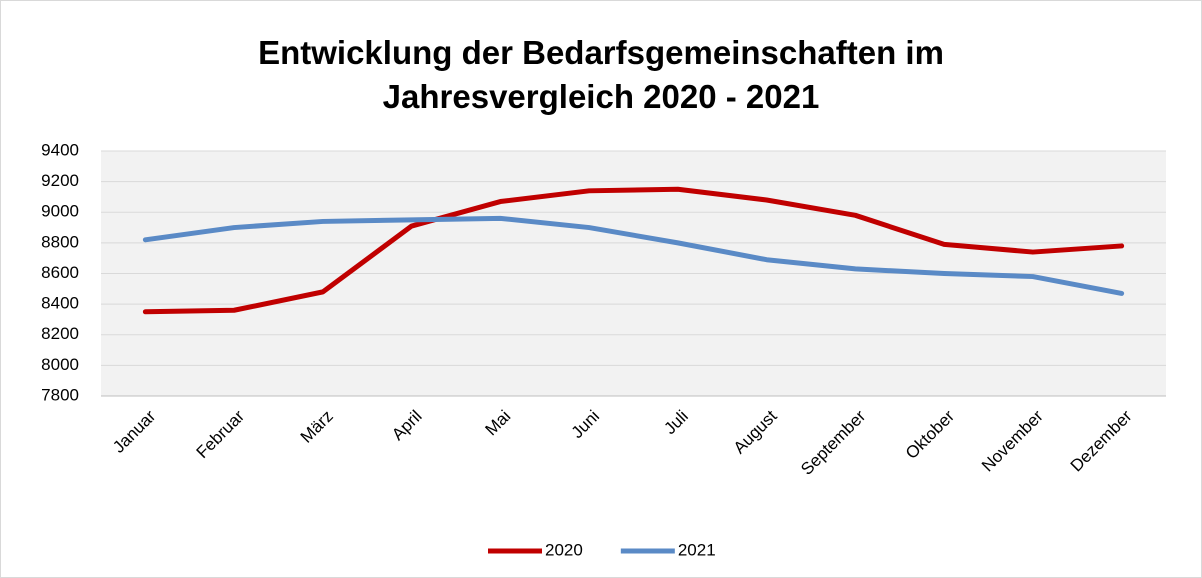 This screenshot has width=1202, height=578. Describe the element at coordinates (60, 272) in the screenshot. I see `y-tick-label: 8600` at that location.